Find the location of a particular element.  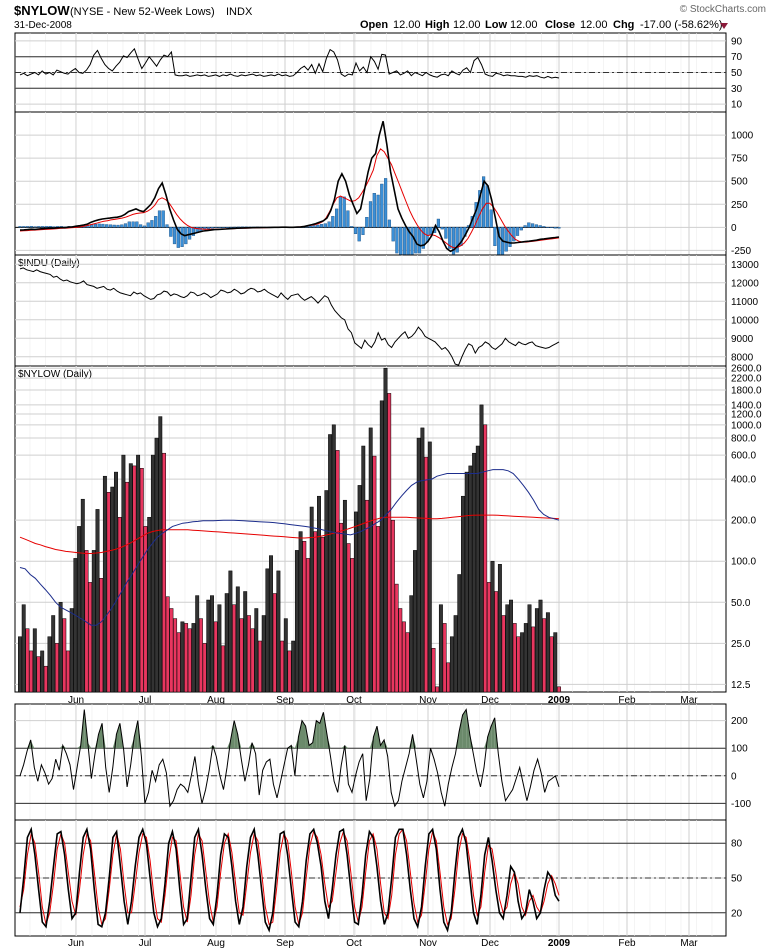

tick-label: 9000 is located at coordinates (742, 339).